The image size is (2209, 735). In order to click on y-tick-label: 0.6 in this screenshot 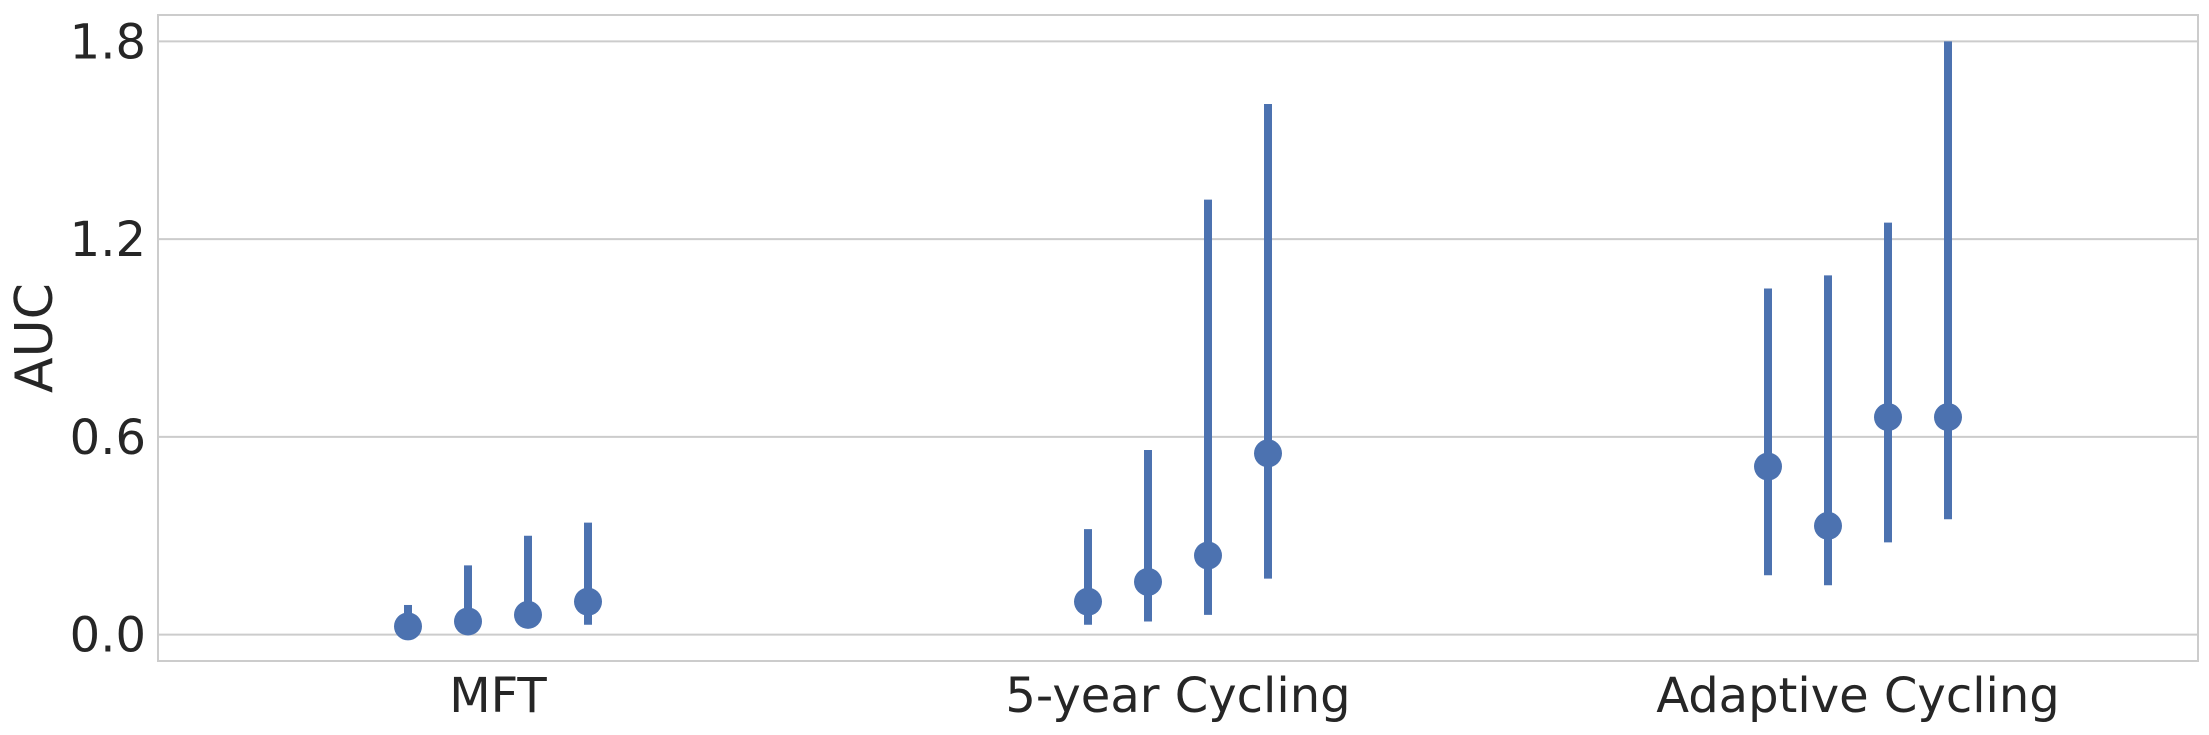, I will do `click(108, 438)`.